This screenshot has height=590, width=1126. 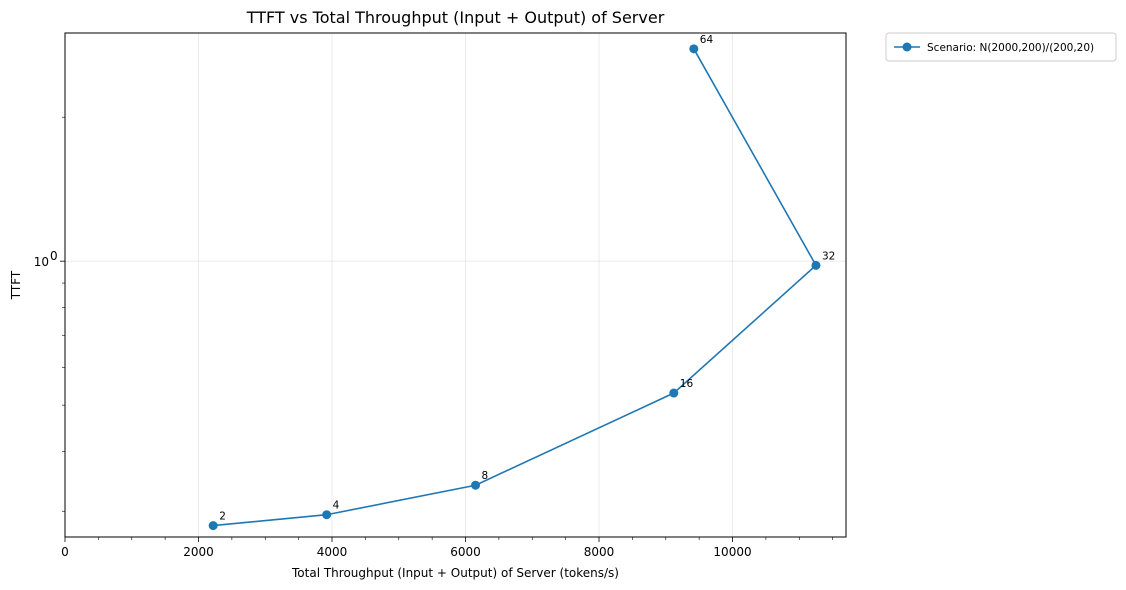 What do you see at coordinates (907, 47) in the screenshot?
I see `legend-marker-swatch` at bounding box center [907, 47].